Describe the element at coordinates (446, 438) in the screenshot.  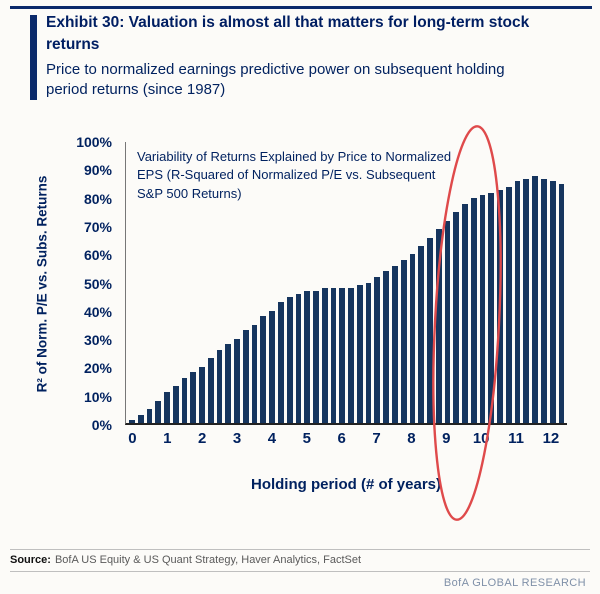
I see `x-tick-label: 9` at that location.